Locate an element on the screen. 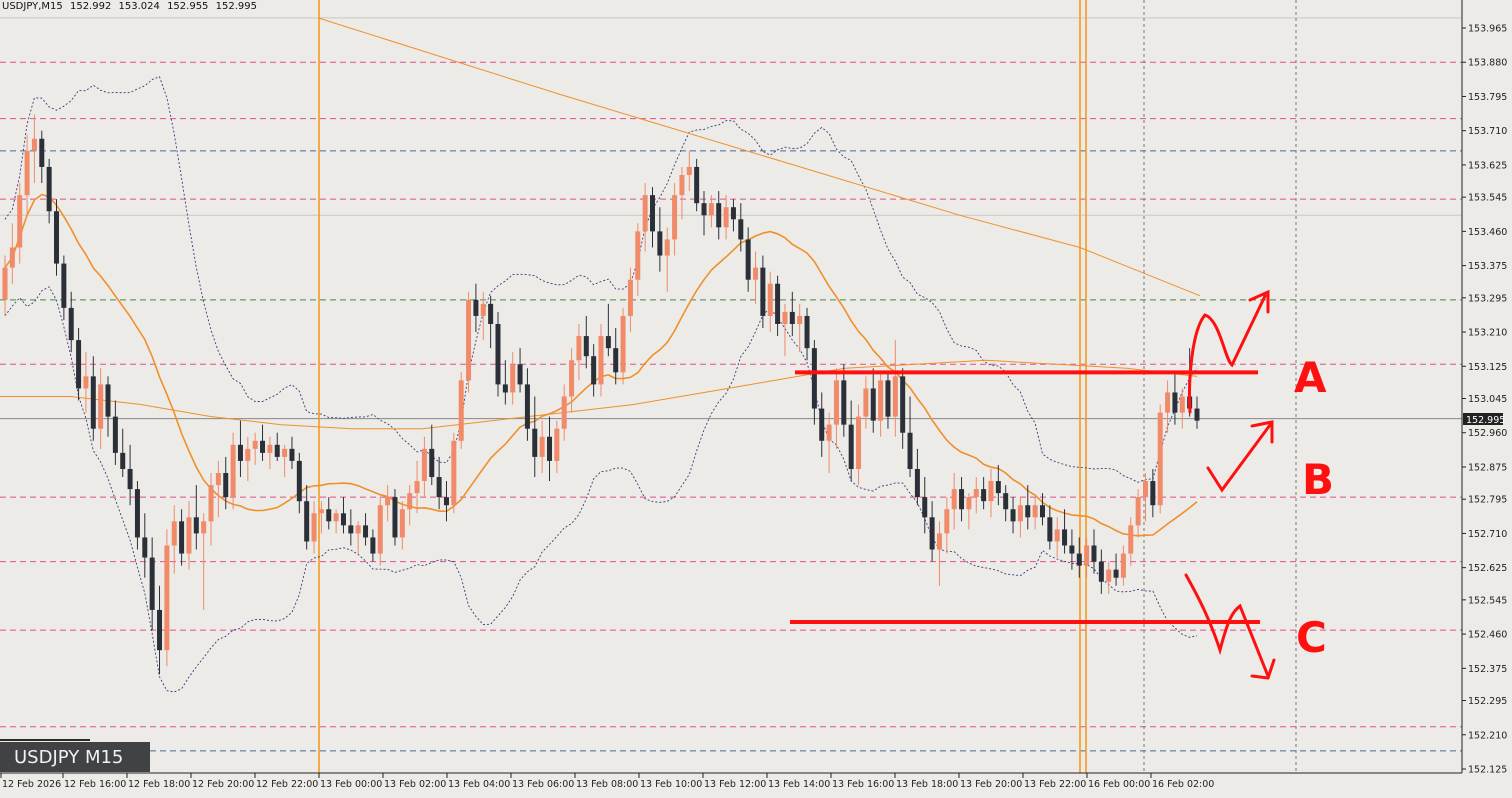 The image size is (1512, 798). arrow-c is located at coordinates (1230, 626).